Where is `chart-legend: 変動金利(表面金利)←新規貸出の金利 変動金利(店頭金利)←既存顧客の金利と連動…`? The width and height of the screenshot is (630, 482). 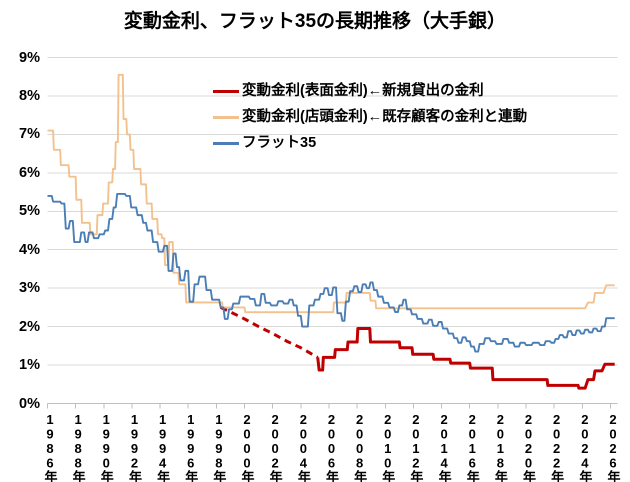
chart-legend: 変動金利(表面金利)←新規貸出の金利 変動金利(店頭金利)←既存顧客の金利と連動… is located at coordinates (370, 117).